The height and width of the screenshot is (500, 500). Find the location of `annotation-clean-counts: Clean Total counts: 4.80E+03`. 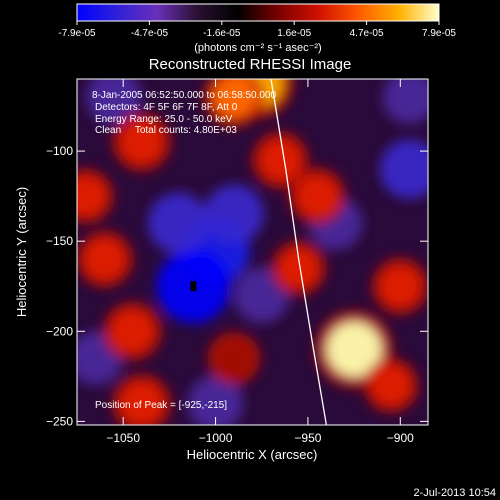

annotation-clean-counts: Clean Total counts: 4.80E+03 is located at coordinates (166, 130).